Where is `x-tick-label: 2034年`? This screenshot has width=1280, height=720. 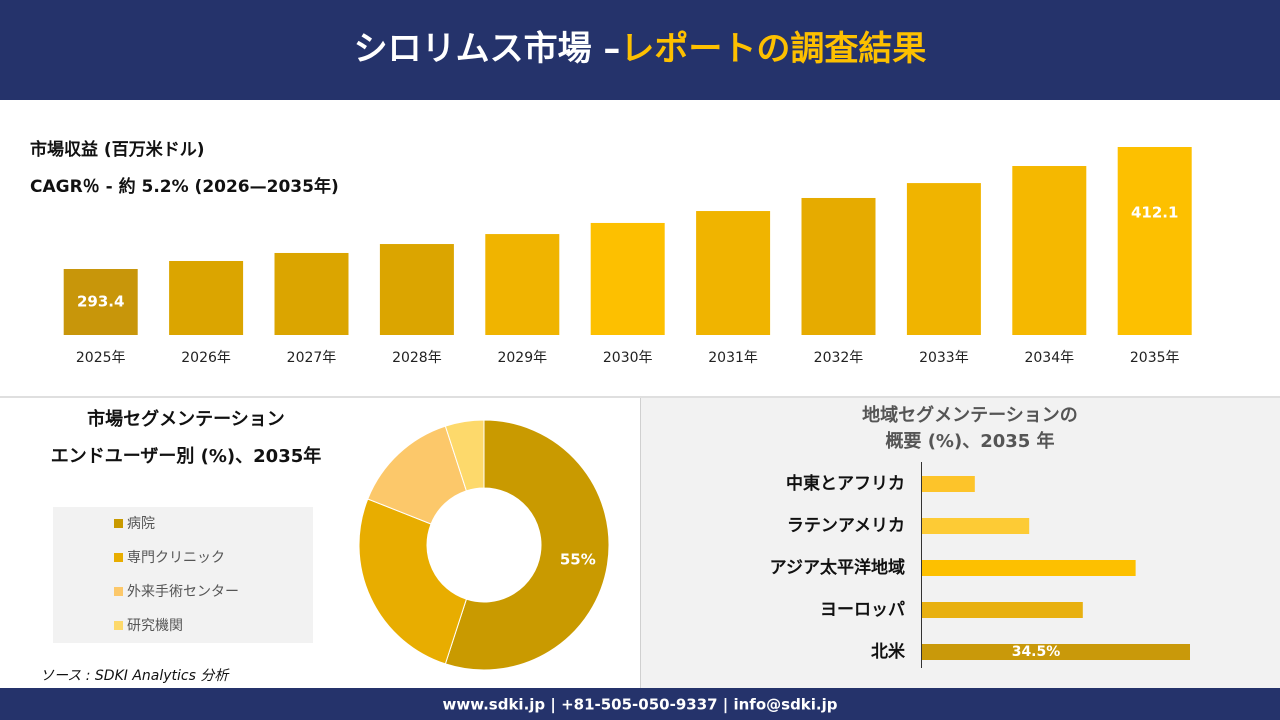 x-tick-label: 2034年 is located at coordinates (1049, 358).